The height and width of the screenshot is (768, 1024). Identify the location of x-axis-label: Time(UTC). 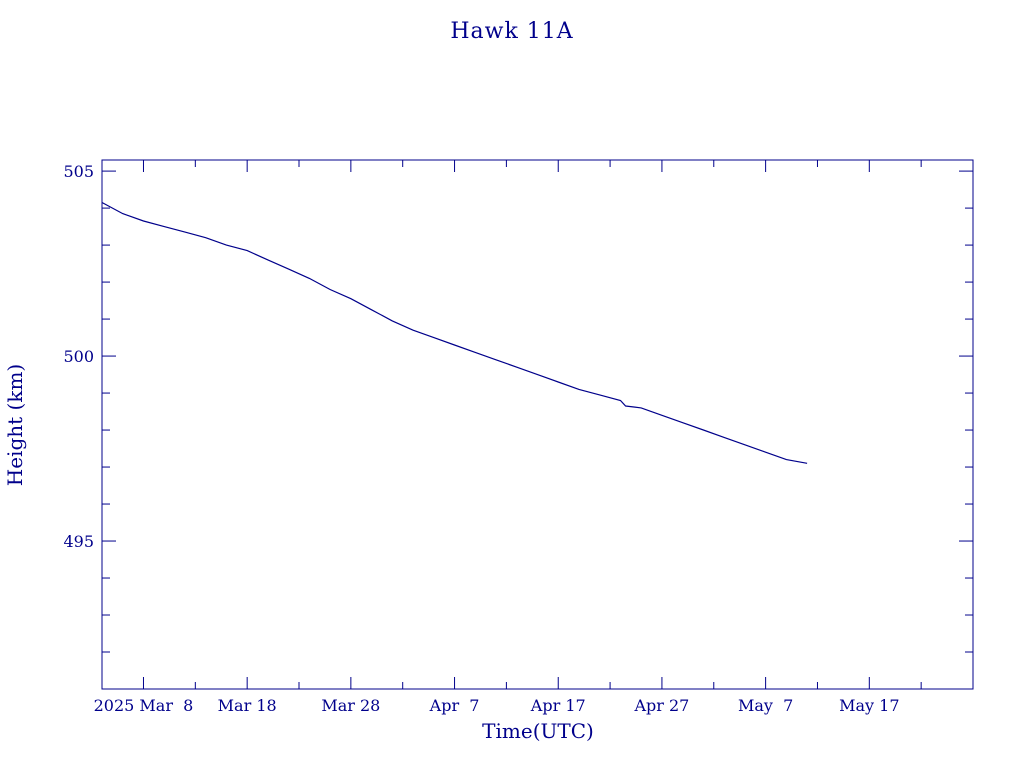
(538, 731).